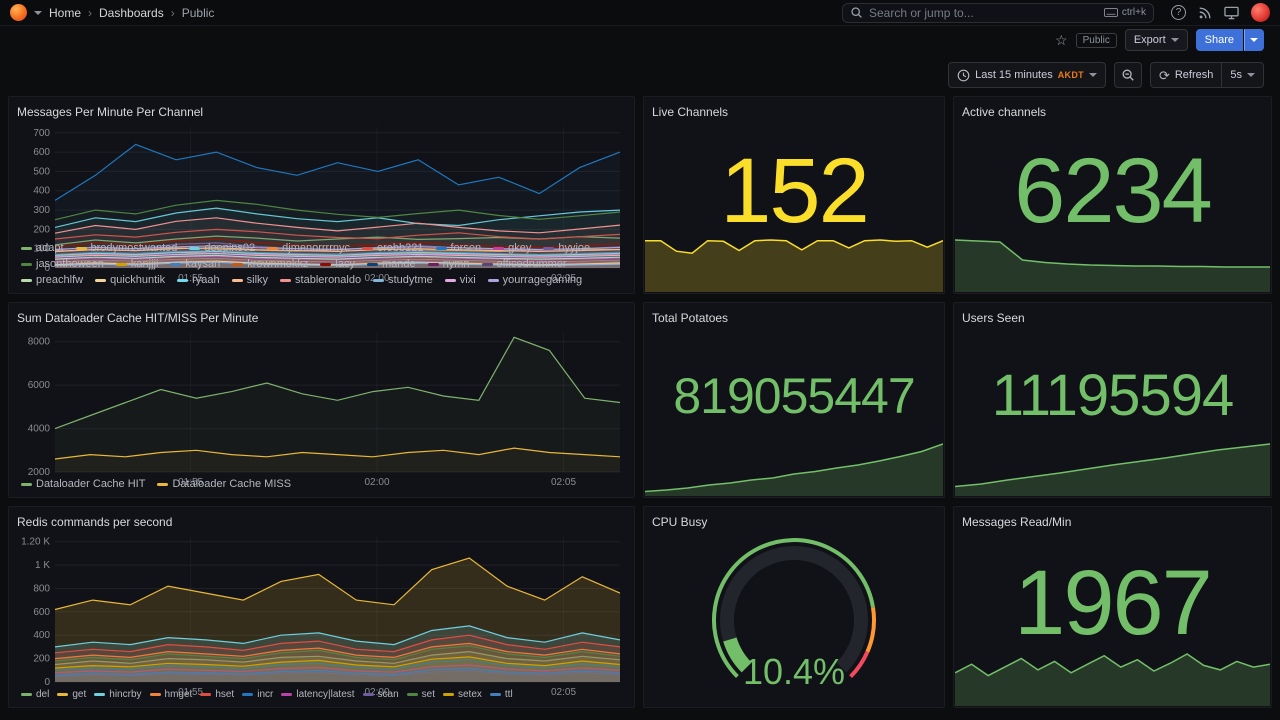 The width and height of the screenshot is (1280, 720). What do you see at coordinates (41, 229) in the screenshot?
I see `svg-text: 200` at bounding box center [41, 229].